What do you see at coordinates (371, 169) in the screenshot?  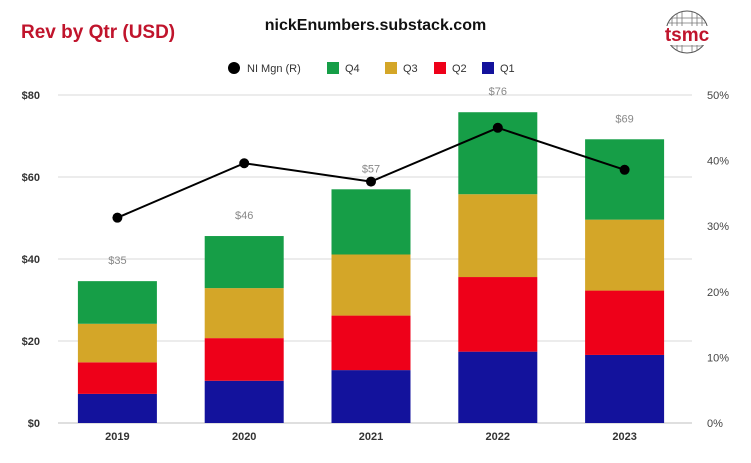 I see `total-label-2021: $57` at bounding box center [371, 169].